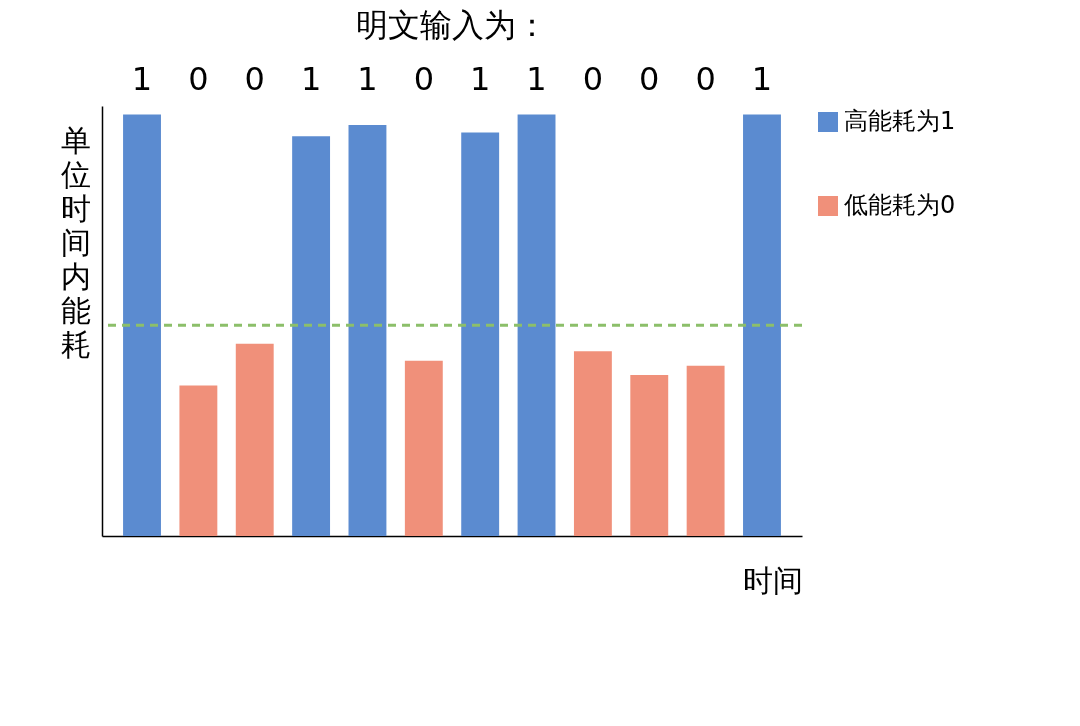 The image size is (1080, 726). What do you see at coordinates (900, 121) in the screenshot?
I see `legend-label: 高能耗为1` at bounding box center [900, 121].